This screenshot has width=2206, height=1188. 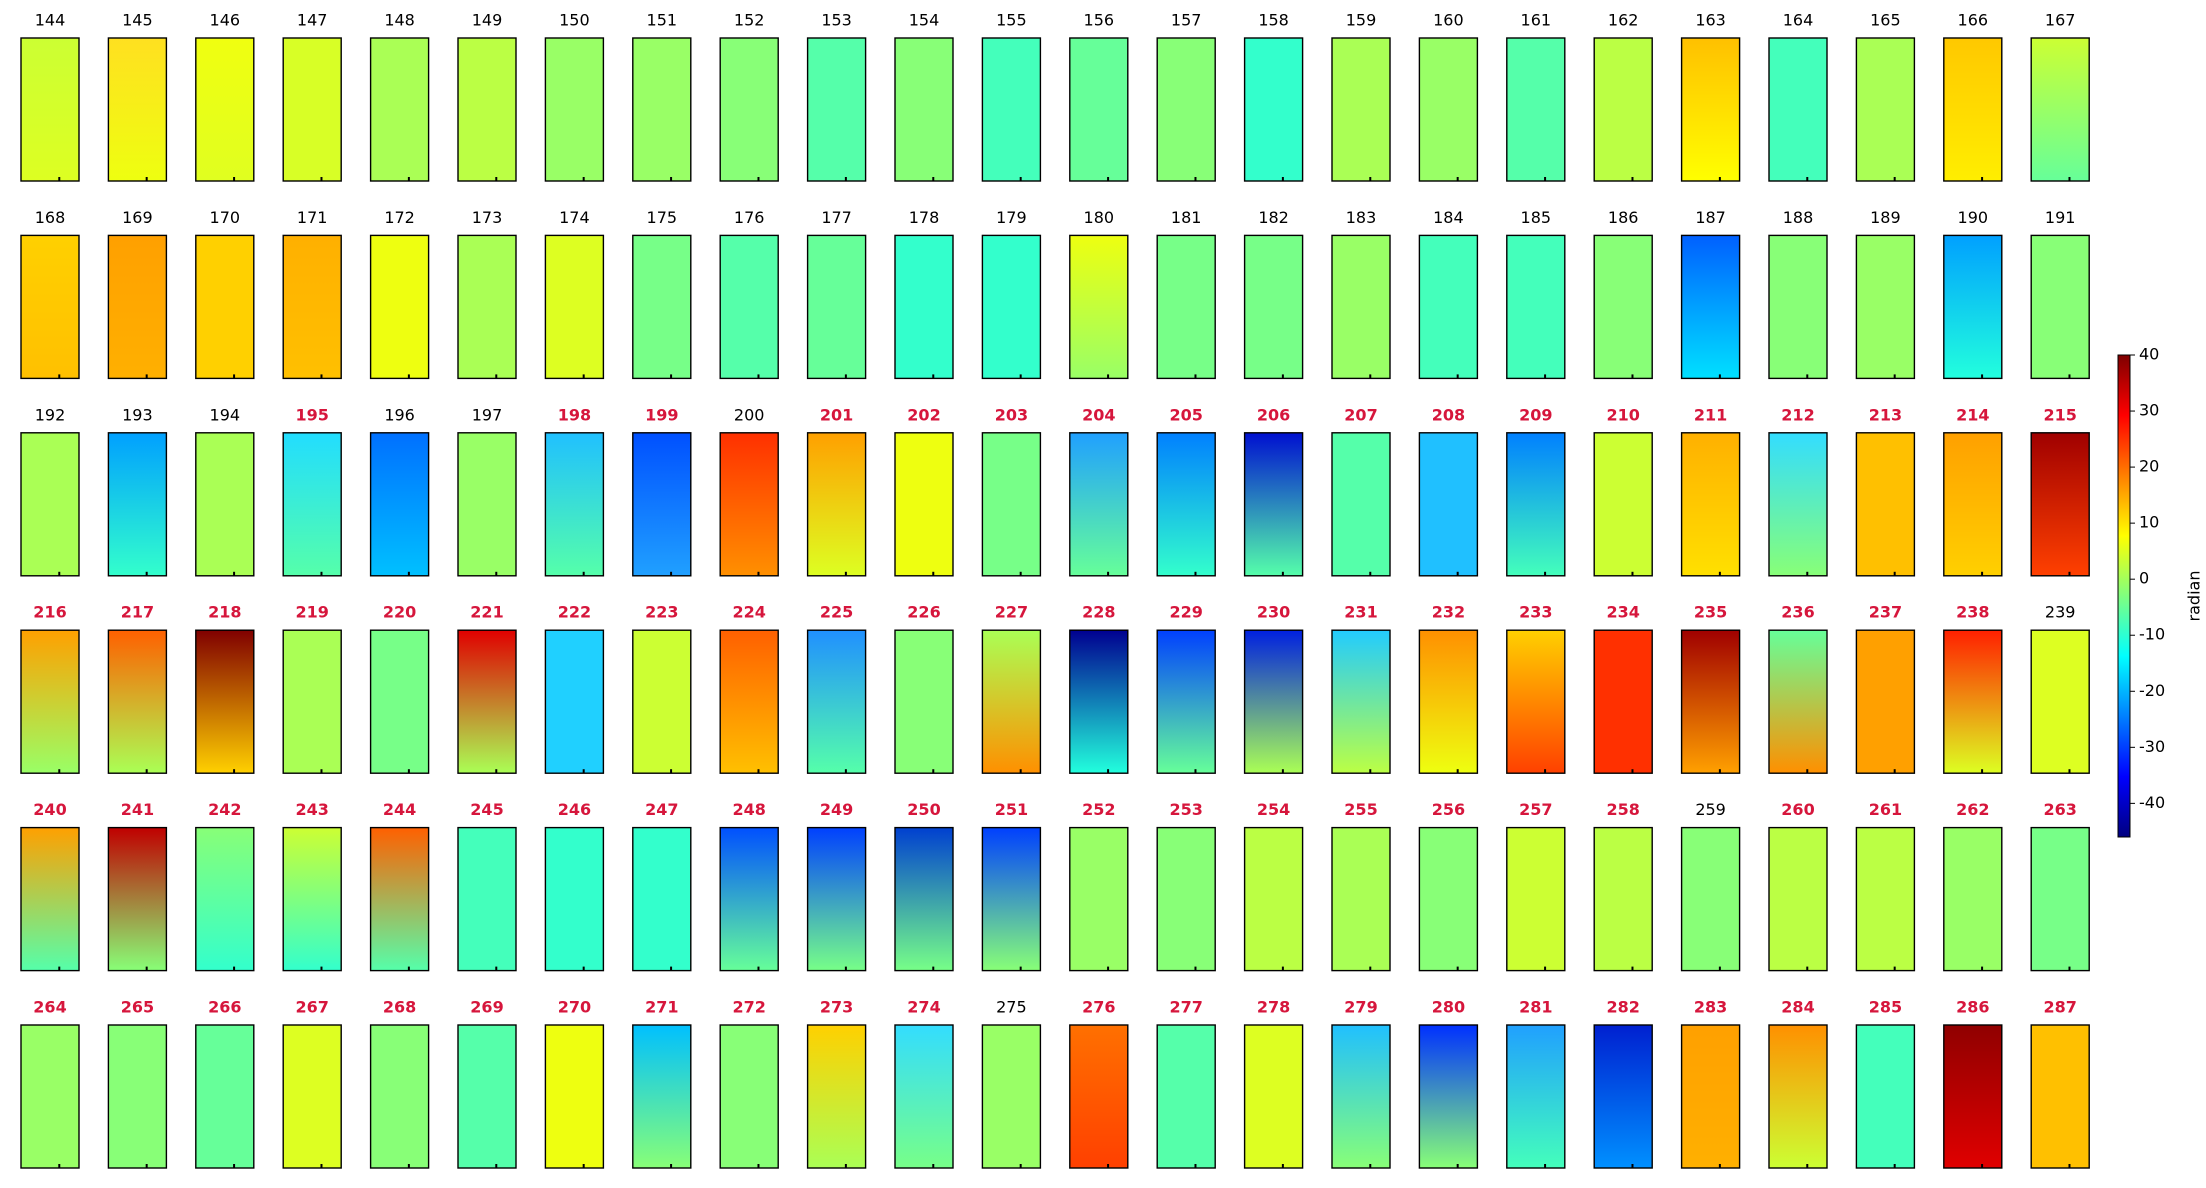 What do you see at coordinates (574, 612) in the screenshot?
I see `panel-title: 222` at bounding box center [574, 612].